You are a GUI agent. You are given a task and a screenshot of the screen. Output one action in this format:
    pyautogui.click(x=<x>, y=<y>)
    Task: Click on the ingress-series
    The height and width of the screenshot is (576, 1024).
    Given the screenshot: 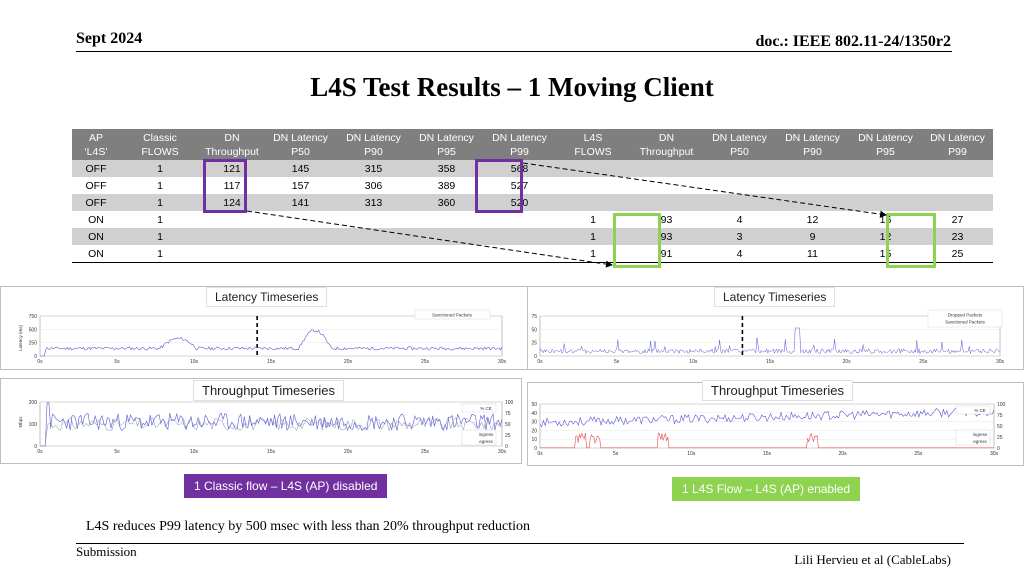 What is the action you would take?
    pyautogui.click(x=767, y=417)
    